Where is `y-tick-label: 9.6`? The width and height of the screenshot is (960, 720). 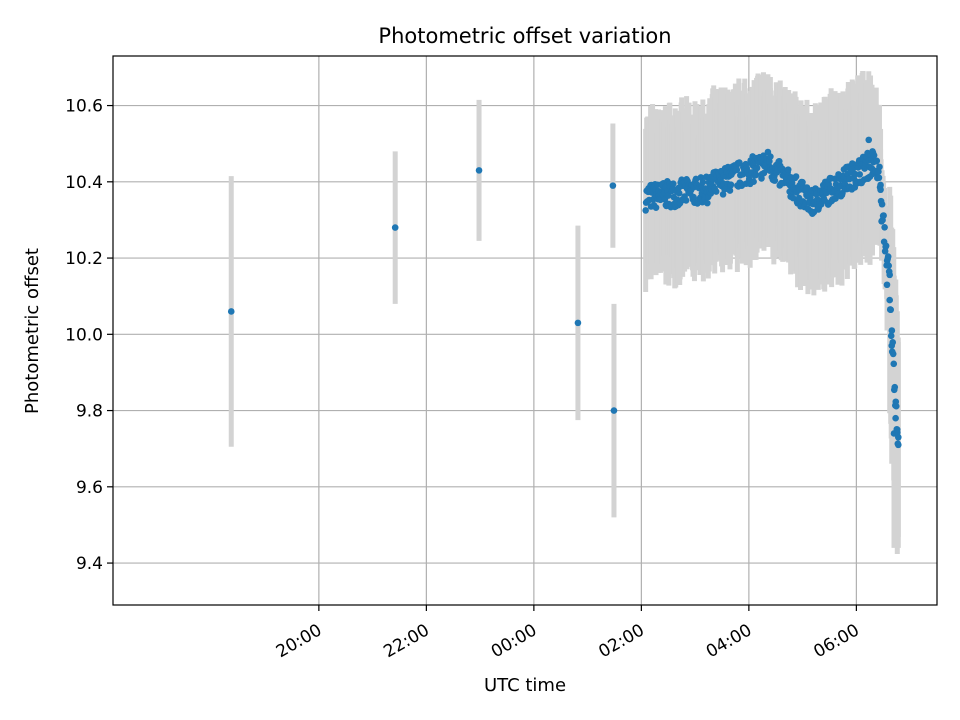 y-tick-label: 9.6 is located at coordinates (89, 488).